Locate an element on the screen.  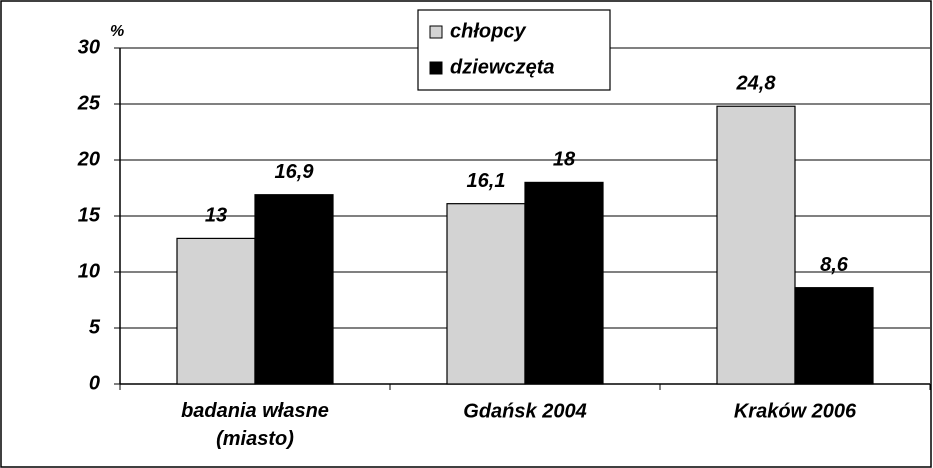
x-tick-label: Kraków 2006 is located at coordinates (795, 411).